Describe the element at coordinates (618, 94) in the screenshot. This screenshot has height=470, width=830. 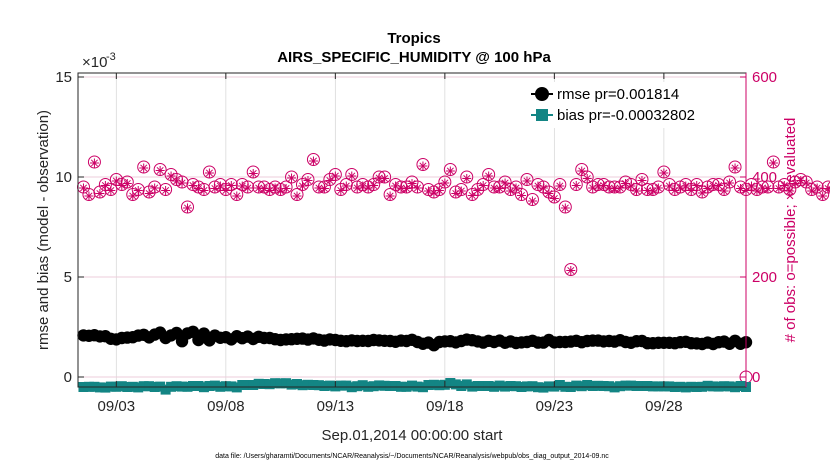
I see `legend-rmse-label: rmse pr=0.001814` at that location.